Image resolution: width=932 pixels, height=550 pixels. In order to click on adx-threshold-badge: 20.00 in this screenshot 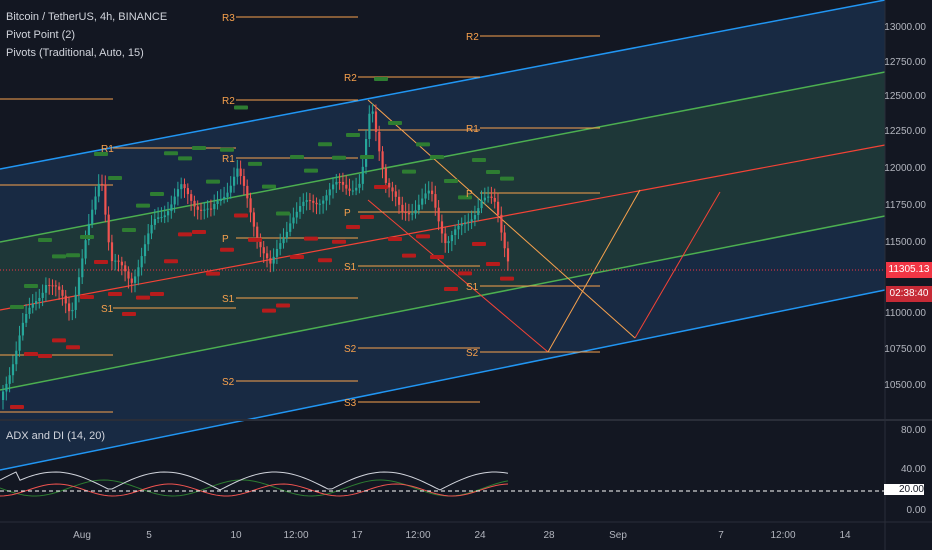, I will do `click(904, 489)`.